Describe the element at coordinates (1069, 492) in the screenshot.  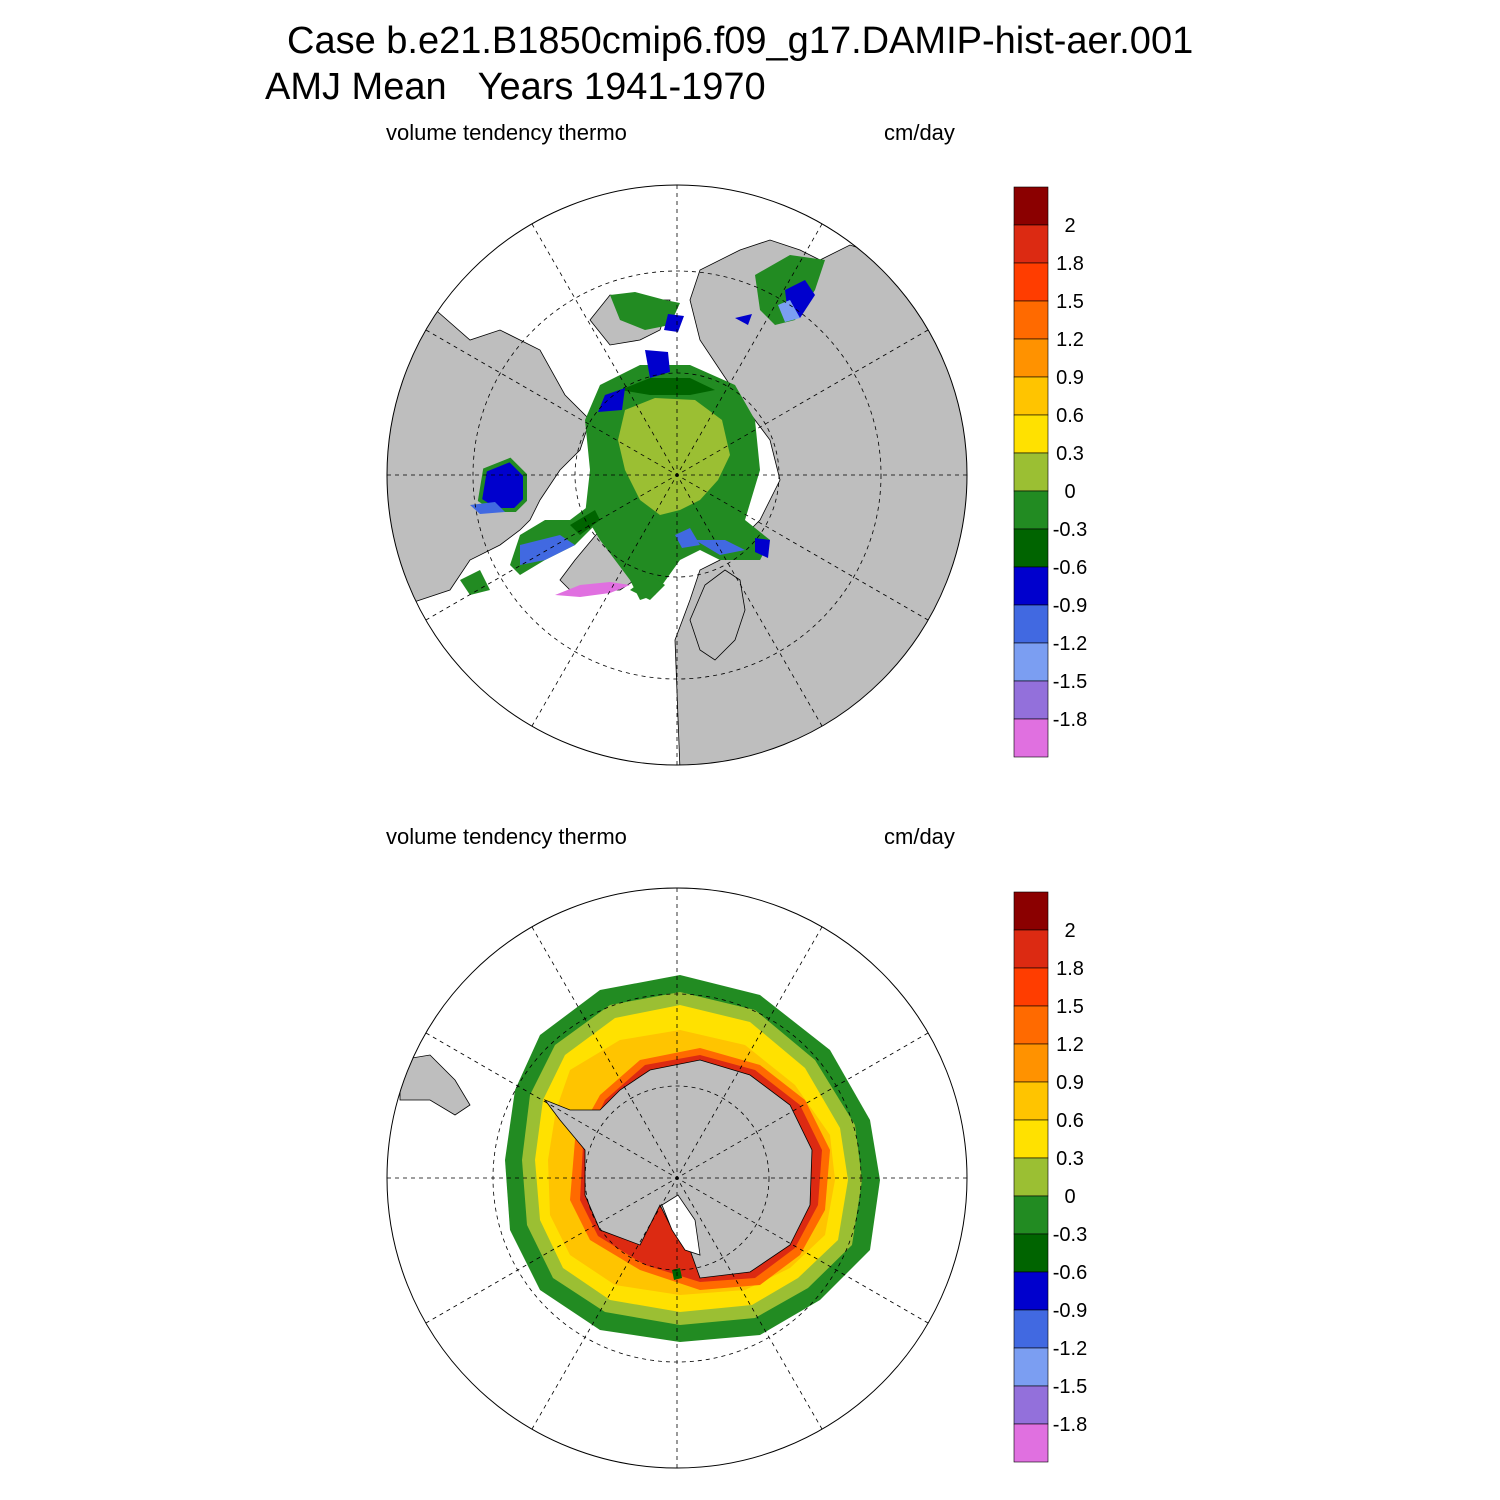
I see `north-colorbar-level-label: 0` at that location.